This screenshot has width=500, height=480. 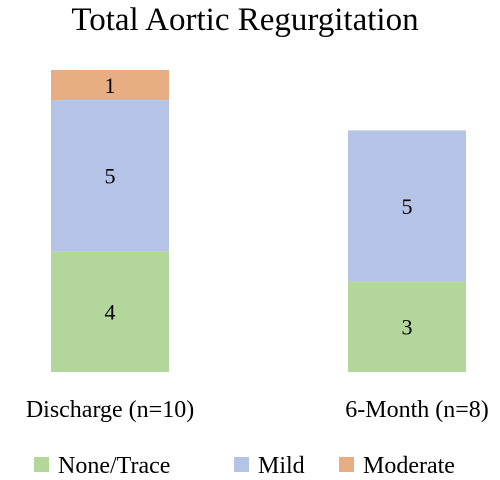 I want to click on data-label-none-trace-1: 3, so click(x=407, y=327).